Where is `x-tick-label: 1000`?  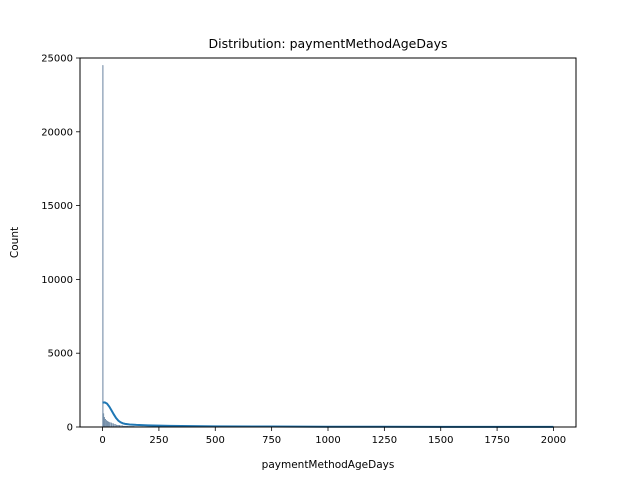 x-tick-label: 1000 is located at coordinates (327, 440).